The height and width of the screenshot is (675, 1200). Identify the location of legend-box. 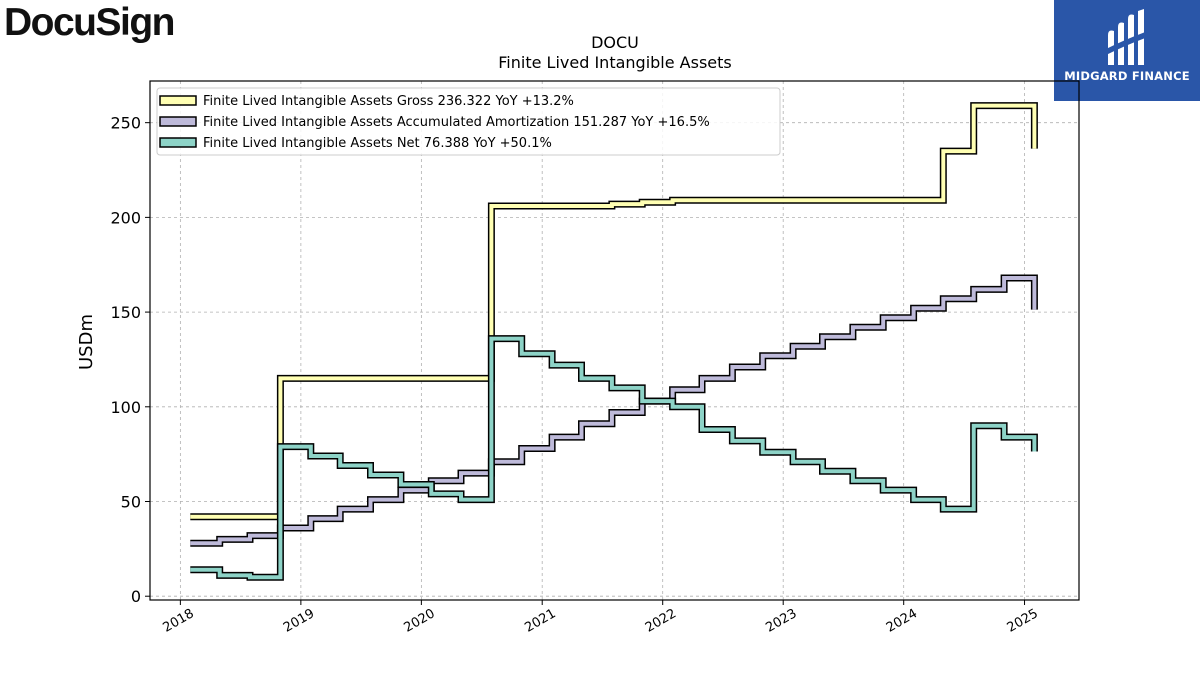
(468, 121).